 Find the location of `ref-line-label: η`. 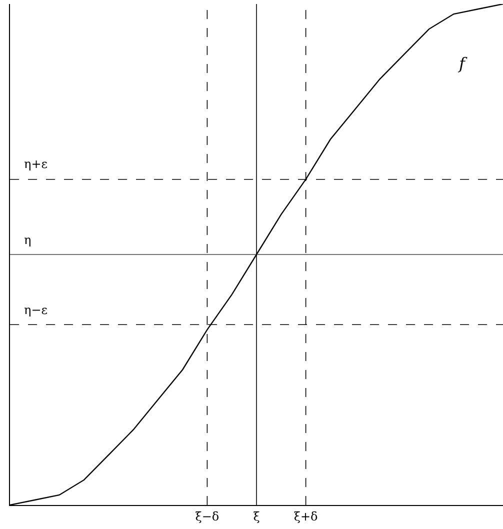

ref-line-label: η is located at coordinates (28, 240).